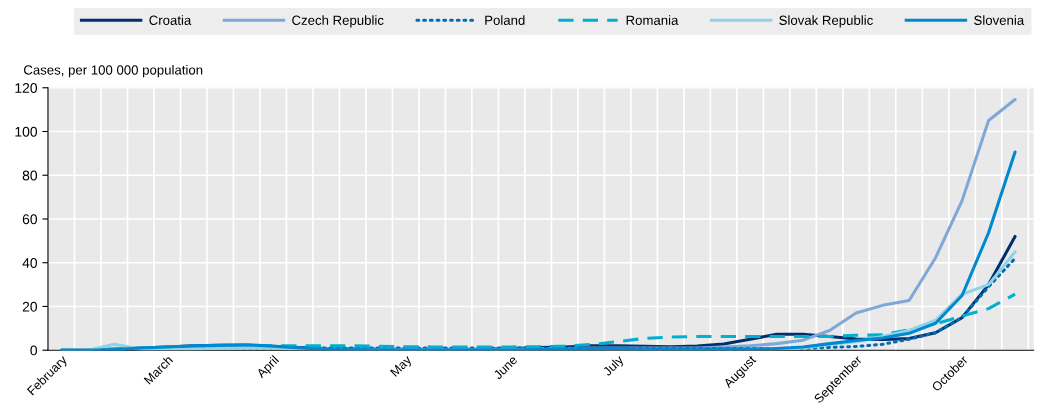  What do you see at coordinates (614, 366) in the screenshot?
I see `x-tick-label: July` at bounding box center [614, 366].